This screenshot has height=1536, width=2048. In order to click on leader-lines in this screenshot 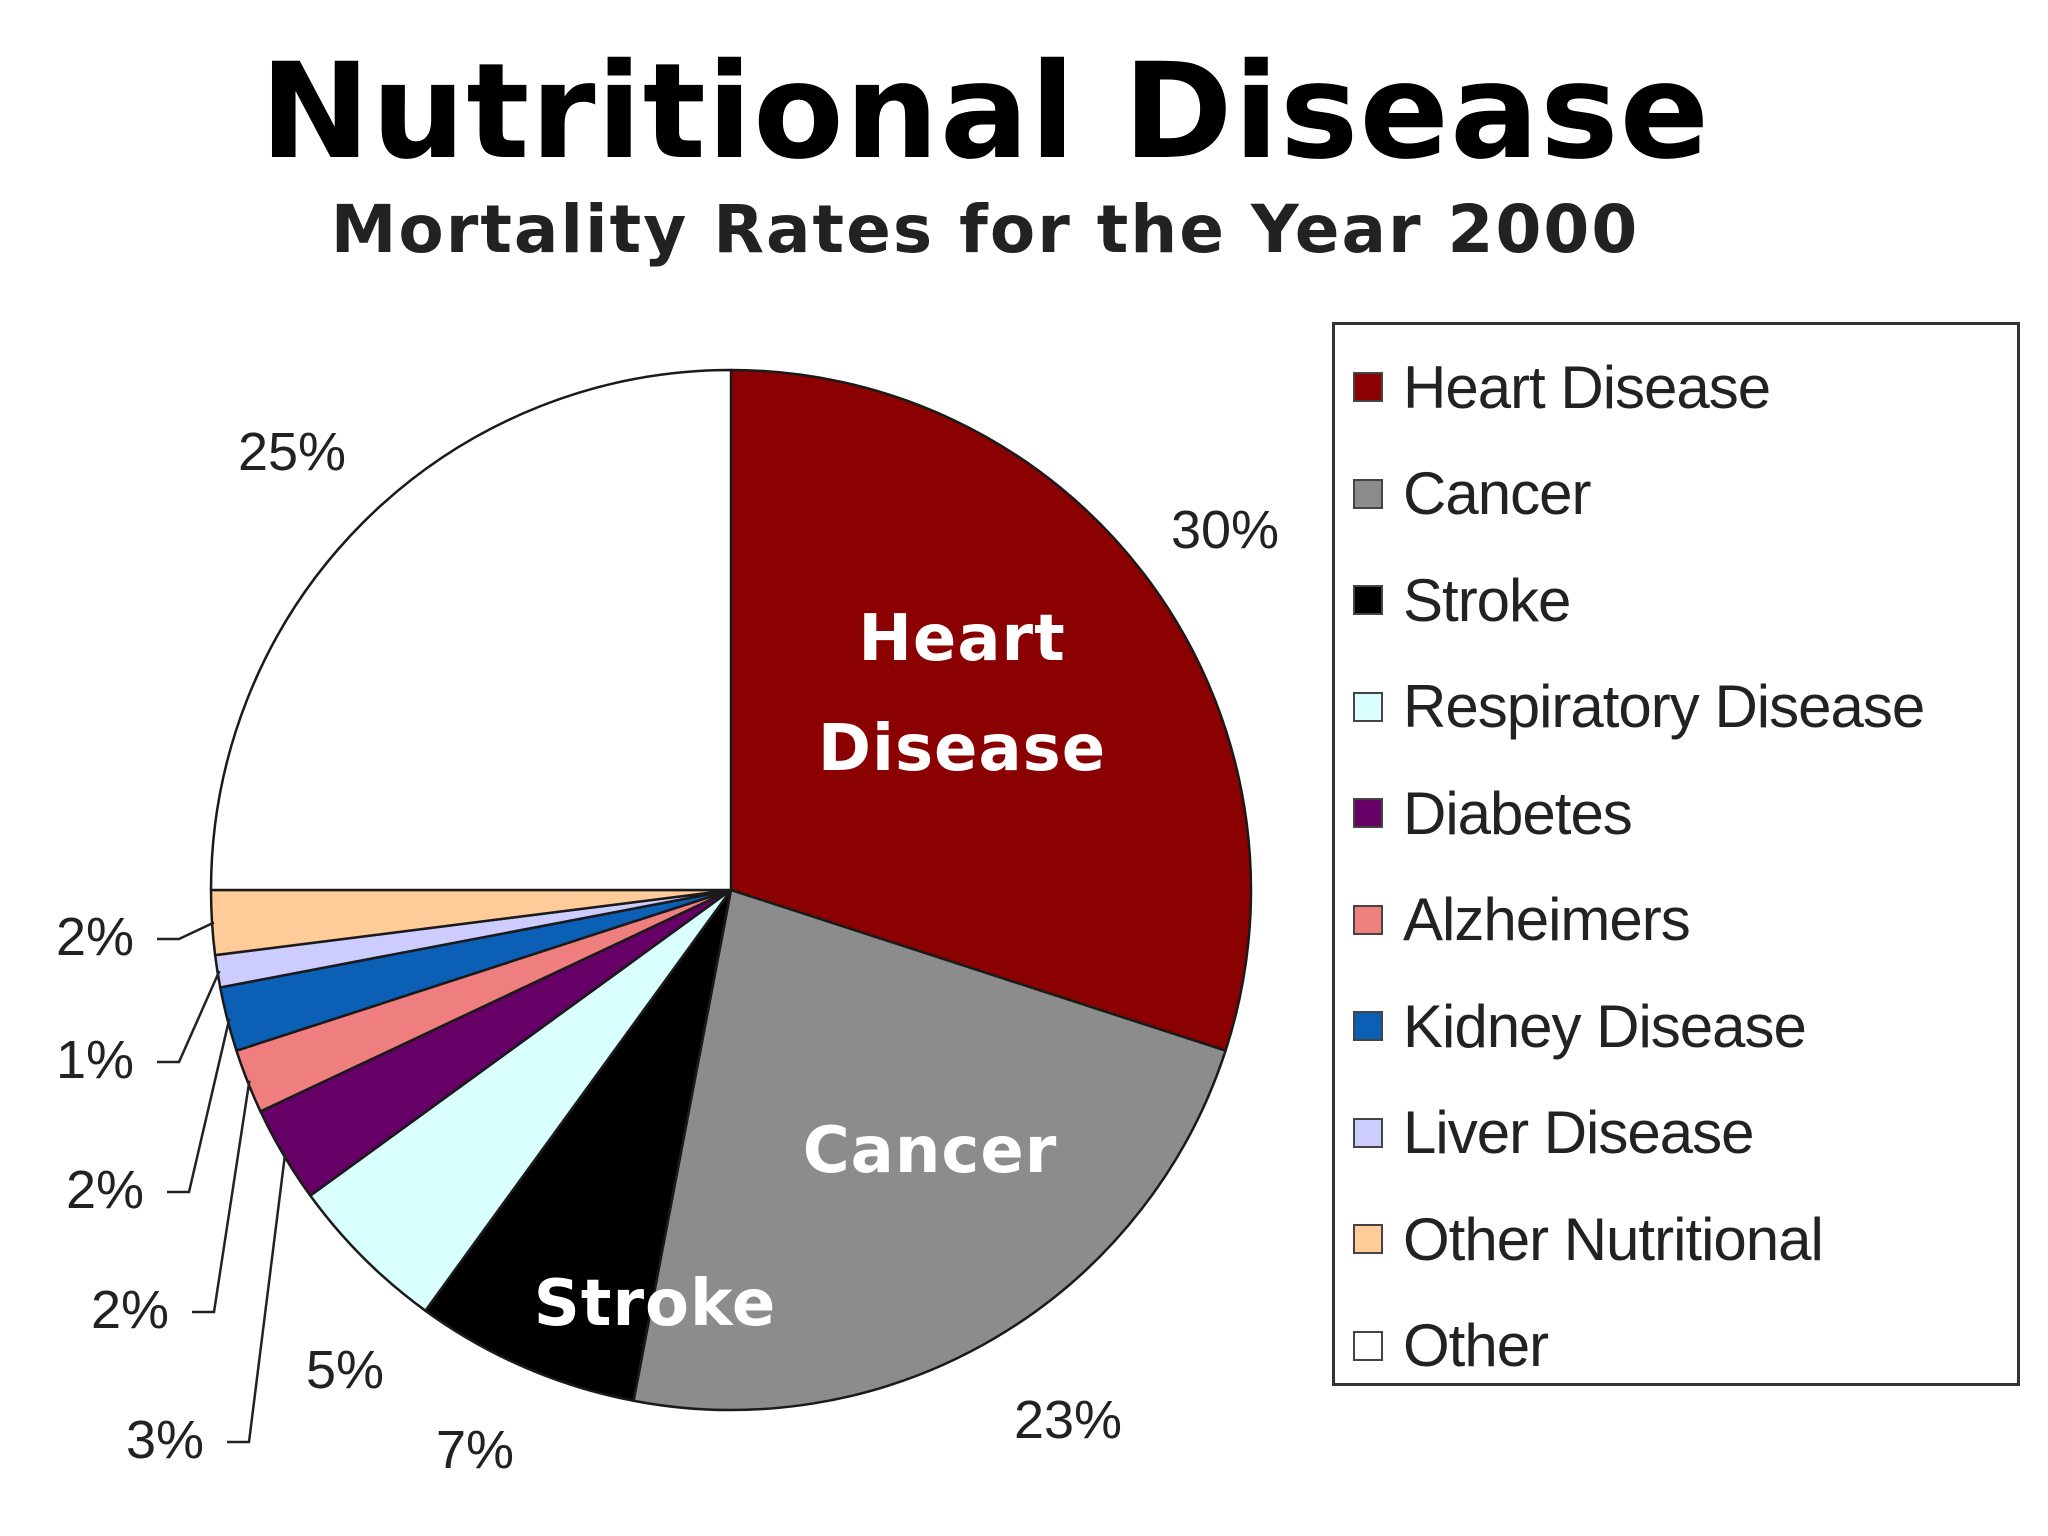, I will do `click(222, 1182)`.